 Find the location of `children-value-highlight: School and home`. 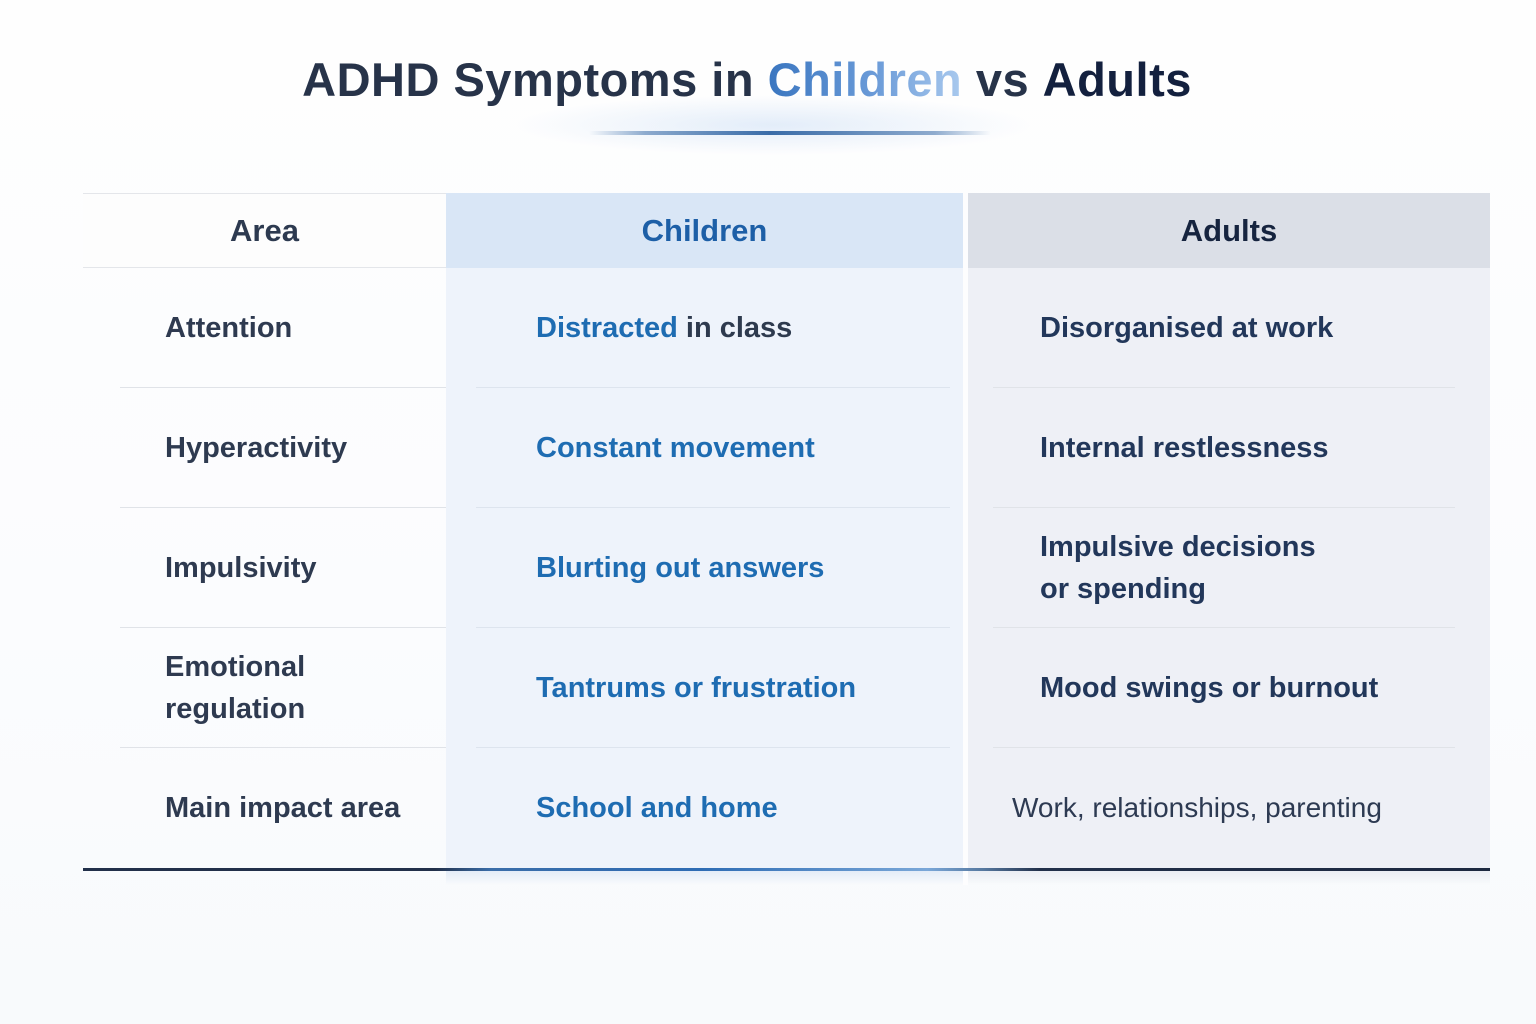

children-value-highlight: School and home is located at coordinates (657, 807).